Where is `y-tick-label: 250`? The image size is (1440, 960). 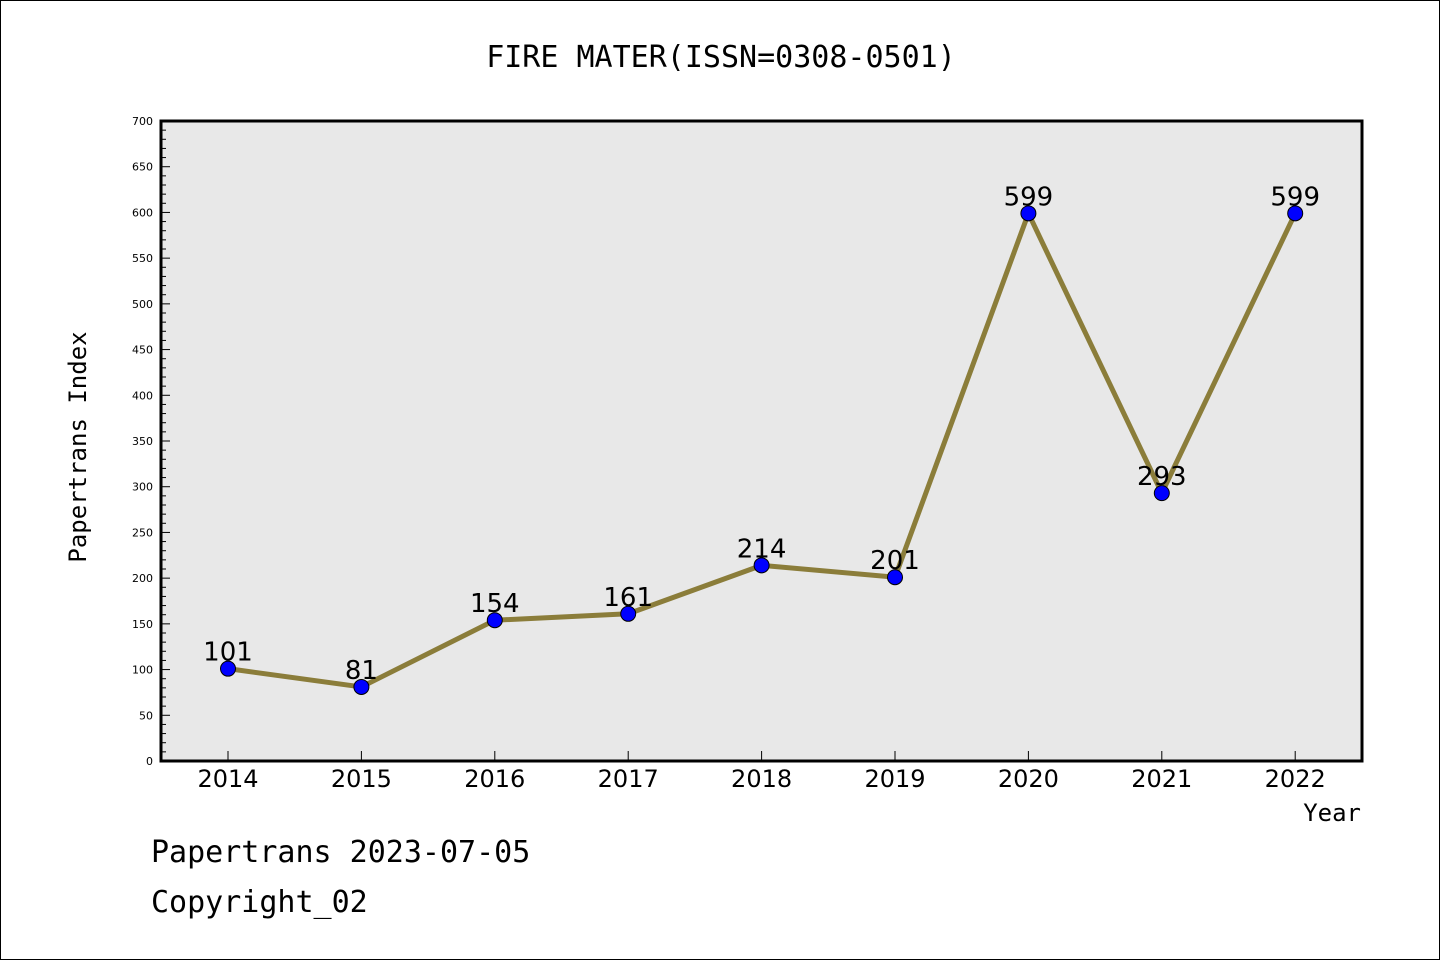 y-tick-label: 250 is located at coordinates (142, 532).